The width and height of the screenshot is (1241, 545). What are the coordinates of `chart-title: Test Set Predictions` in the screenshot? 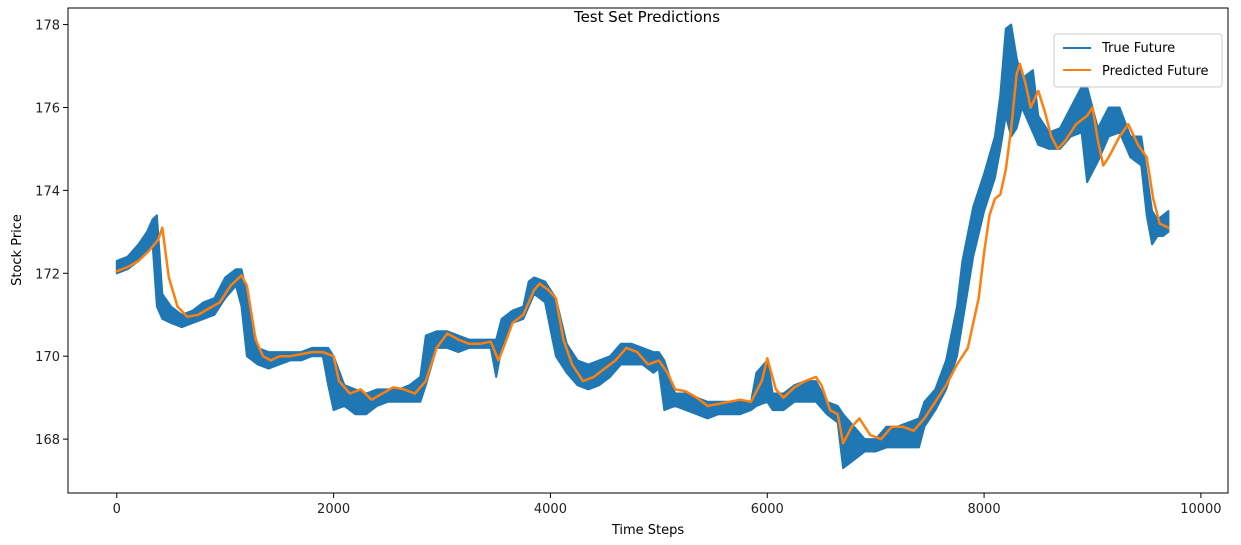 It's located at (646, 17).